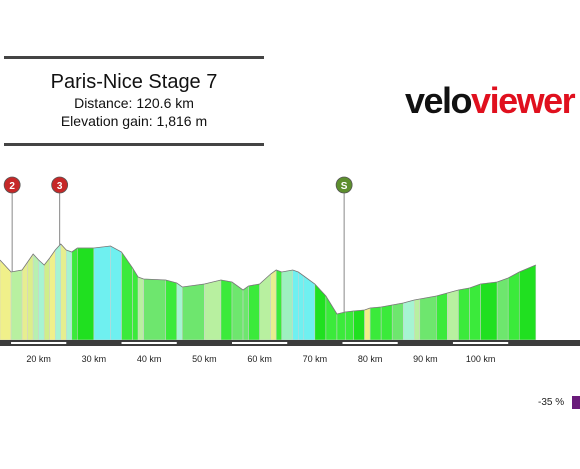 The width and height of the screenshot is (580, 469). I want to click on logo-part-viewer: viewer, so click(523, 100).